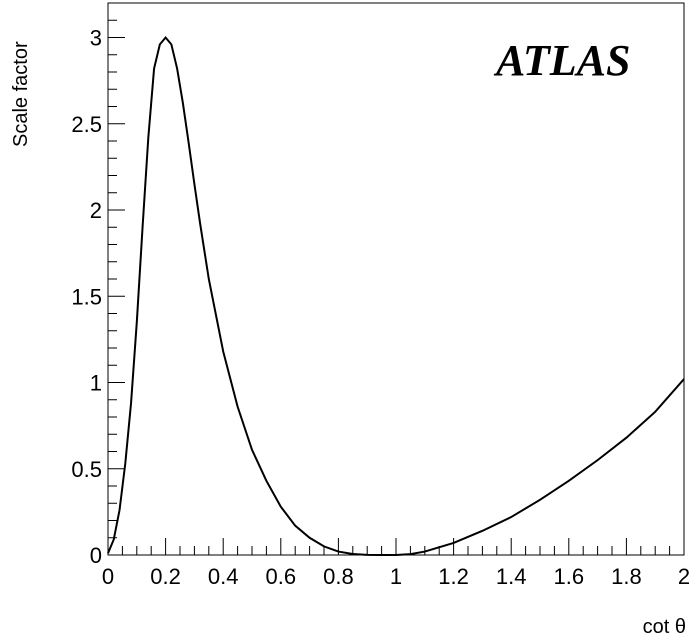 This screenshot has height=639, width=691. What do you see at coordinates (96, 383) in the screenshot?
I see `y-tick-label: 1` at bounding box center [96, 383].